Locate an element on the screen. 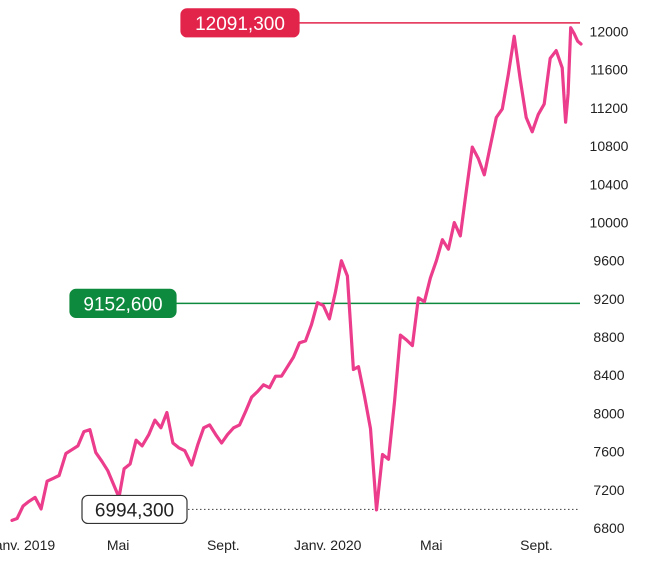 The image size is (645, 564). y-tick-label: 7600 is located at coordinates (608, 452).